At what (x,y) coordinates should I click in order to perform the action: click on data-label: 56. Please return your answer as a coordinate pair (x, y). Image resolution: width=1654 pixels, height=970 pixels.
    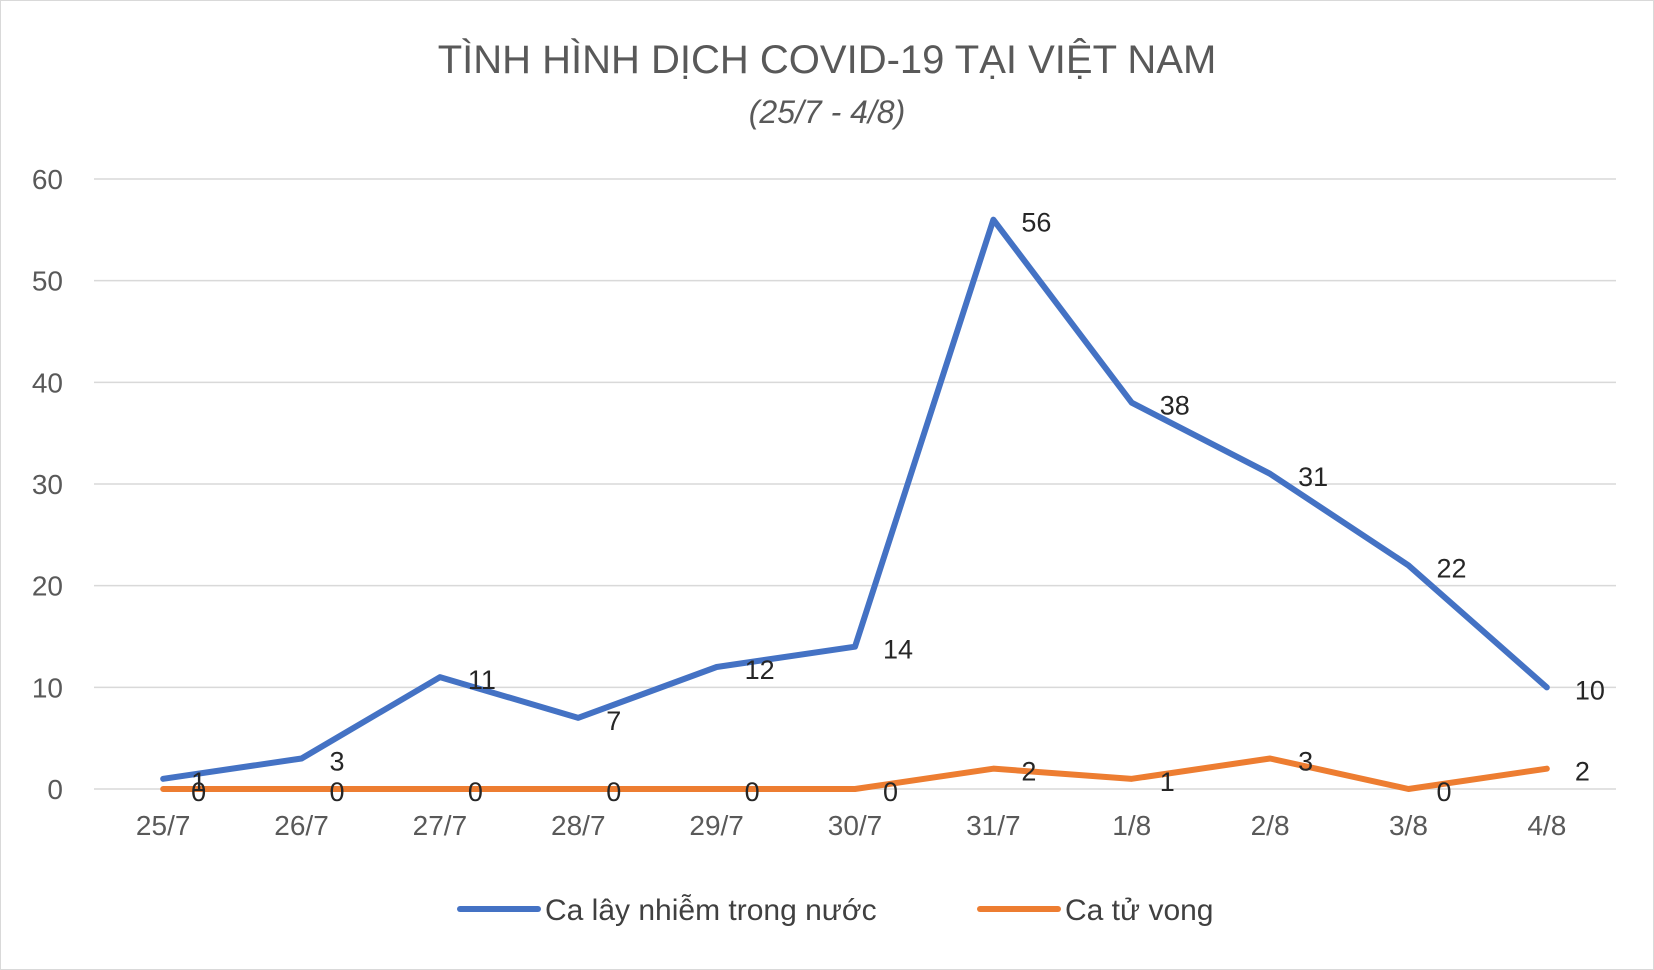
    Looking at the image, I should click on (1036, 223).